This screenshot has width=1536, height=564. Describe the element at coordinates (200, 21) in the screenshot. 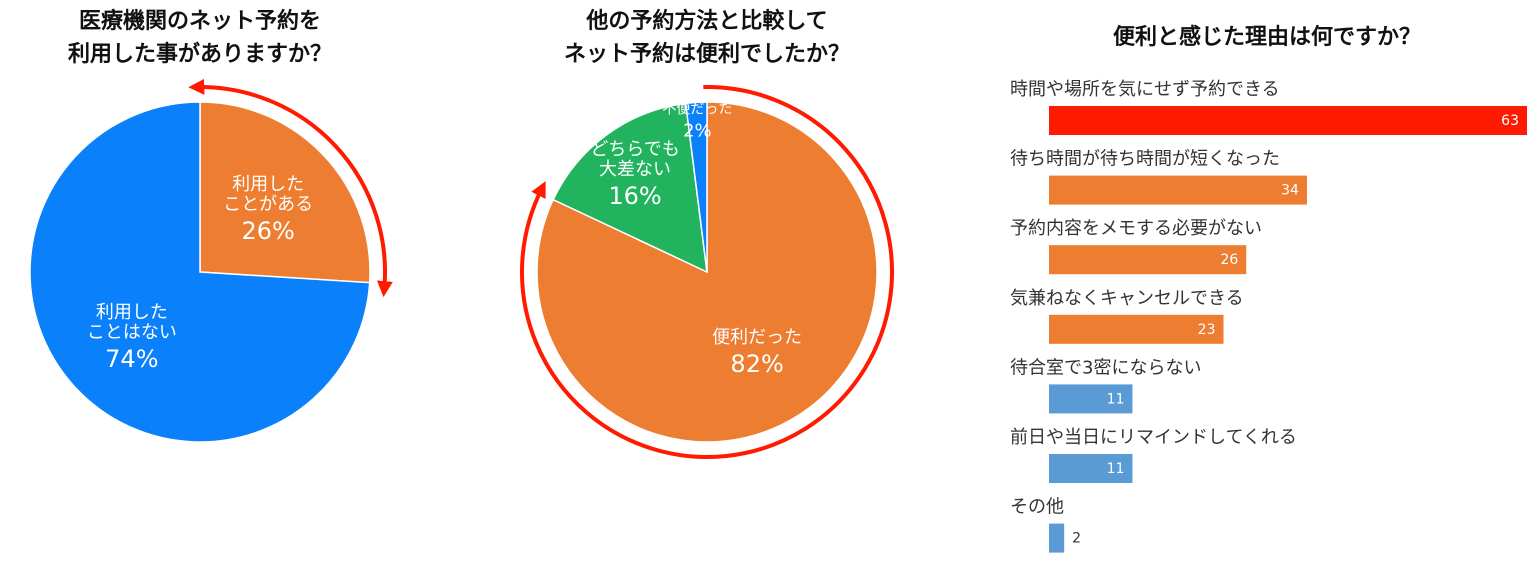

I see `chart-title: 医療機関のネット予約を` at that location.